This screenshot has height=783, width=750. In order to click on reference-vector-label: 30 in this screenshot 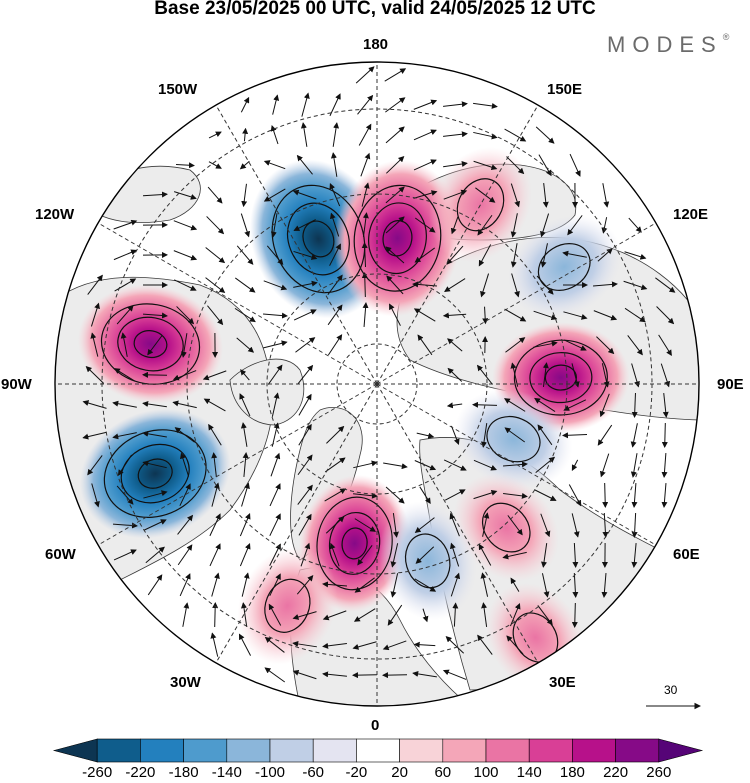, I will do `click(671, 690)`.